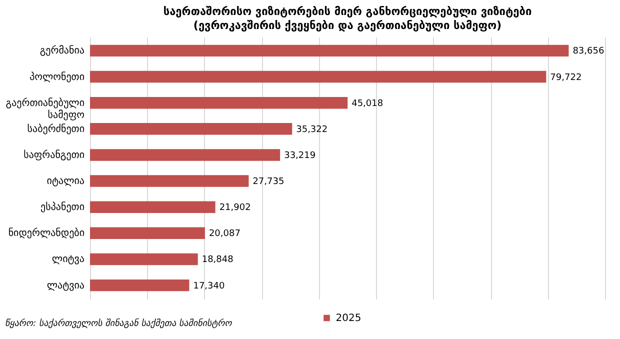  I want to click on data-label: 35,322, so click(312, 129).